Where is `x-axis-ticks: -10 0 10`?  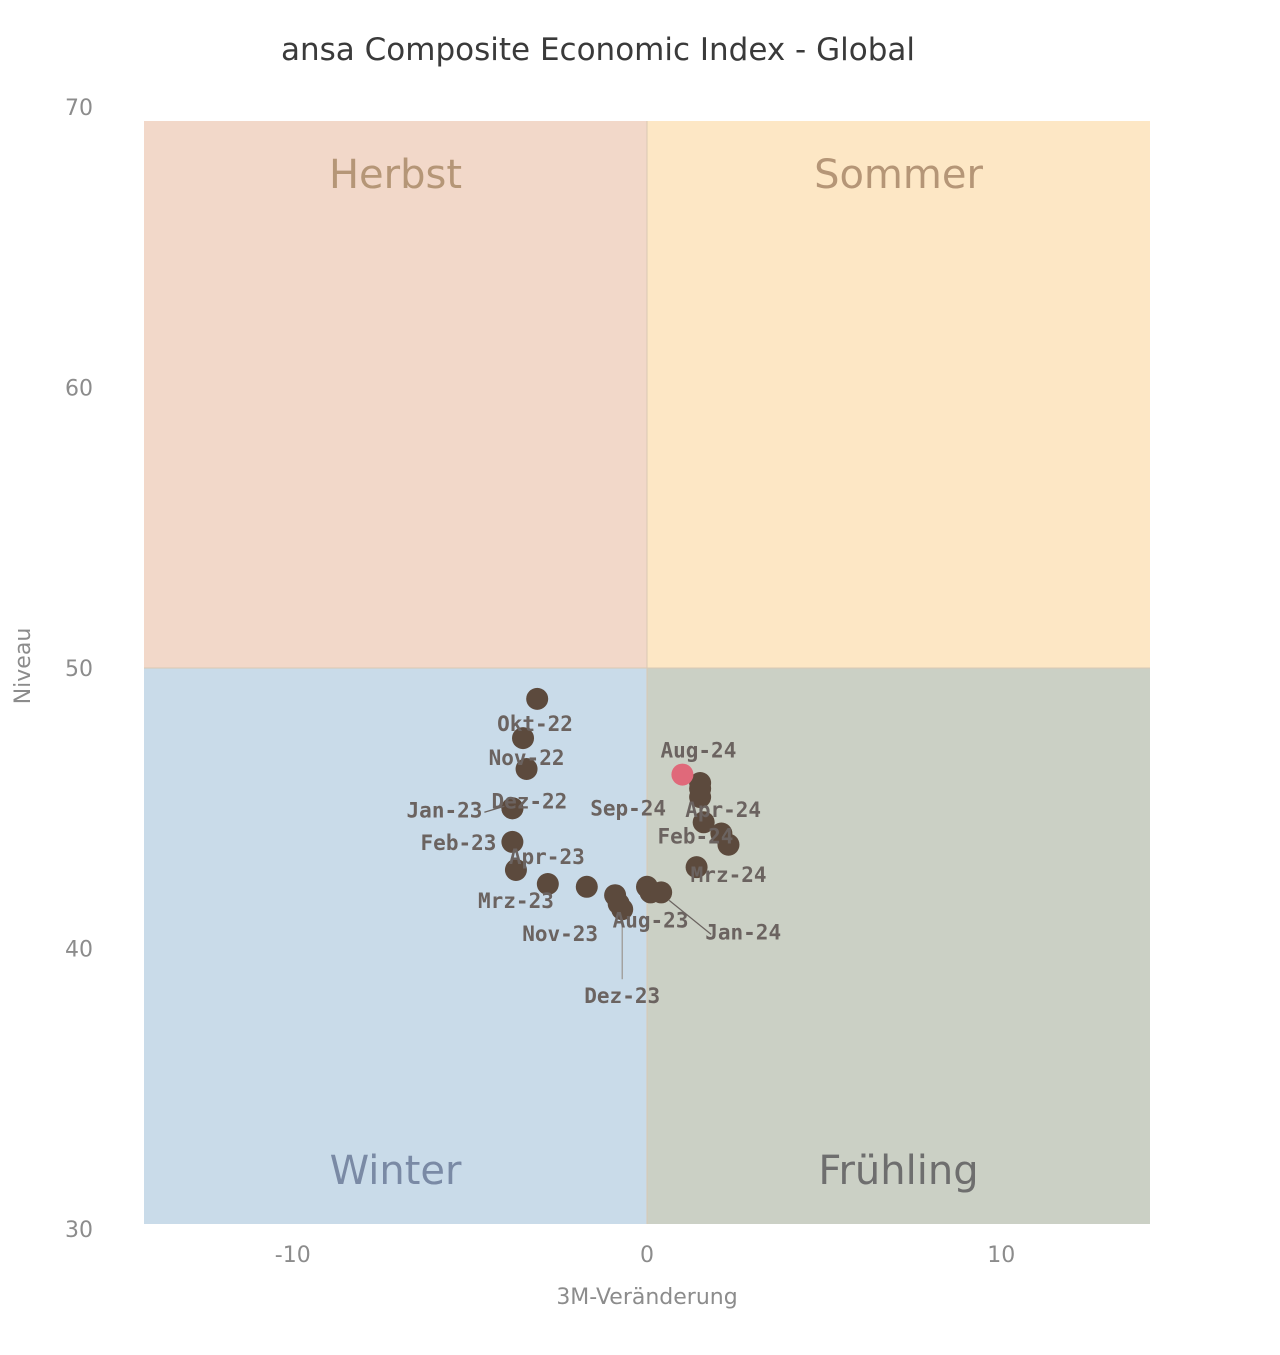 x-axis-ticks: -10 0 10 is located at coordinates (645, 1255).